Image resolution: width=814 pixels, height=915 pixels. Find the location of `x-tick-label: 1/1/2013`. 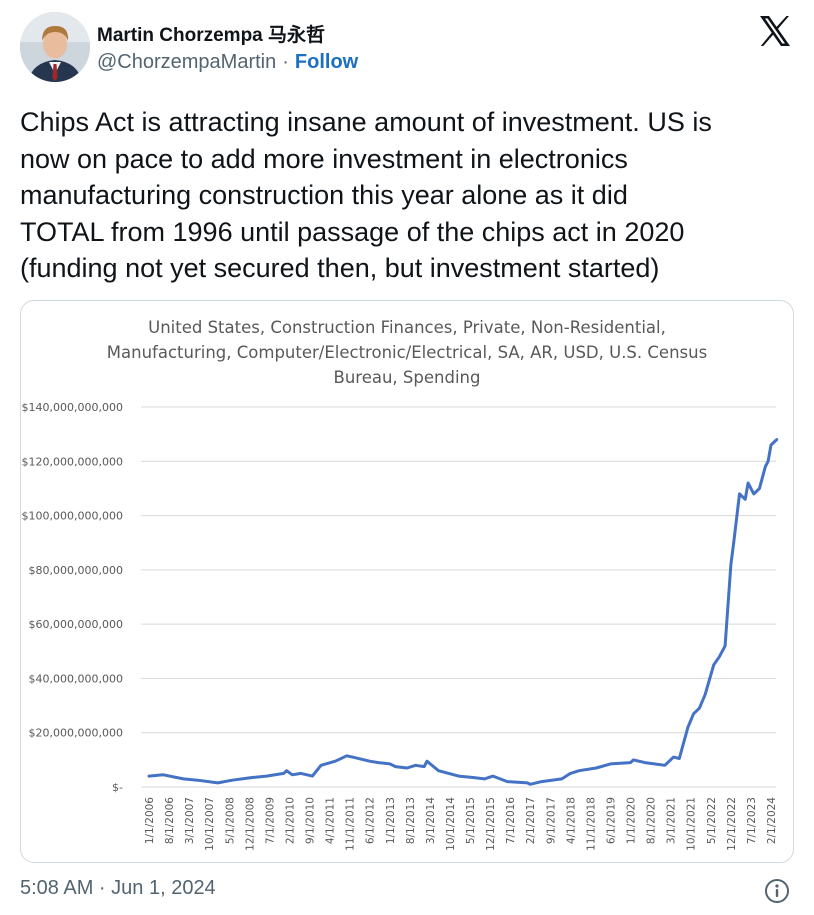

x-tick-label: 1/1/2013 is located at coordinates (391, 820).